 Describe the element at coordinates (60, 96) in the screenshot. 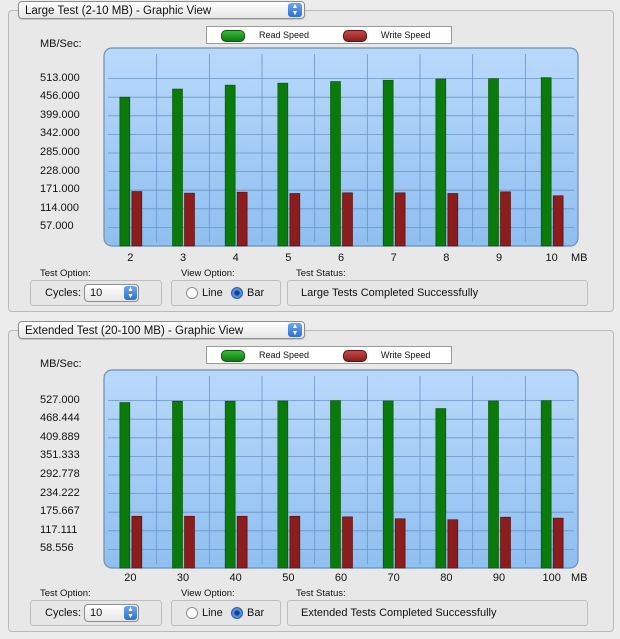

I see `y-tick-label: 456.000` at that location.